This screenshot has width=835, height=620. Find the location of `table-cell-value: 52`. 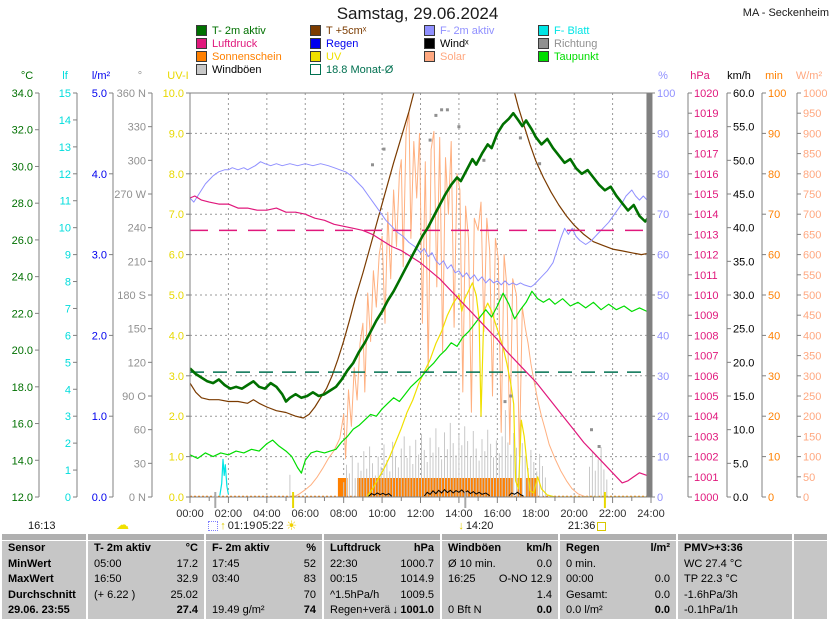

table-cell-value: 52 is located at coordinates (309, 563).